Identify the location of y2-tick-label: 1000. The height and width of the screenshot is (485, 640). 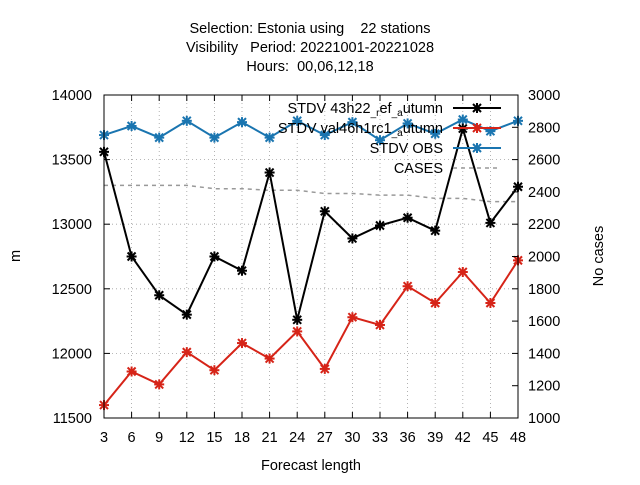
(544, 419).